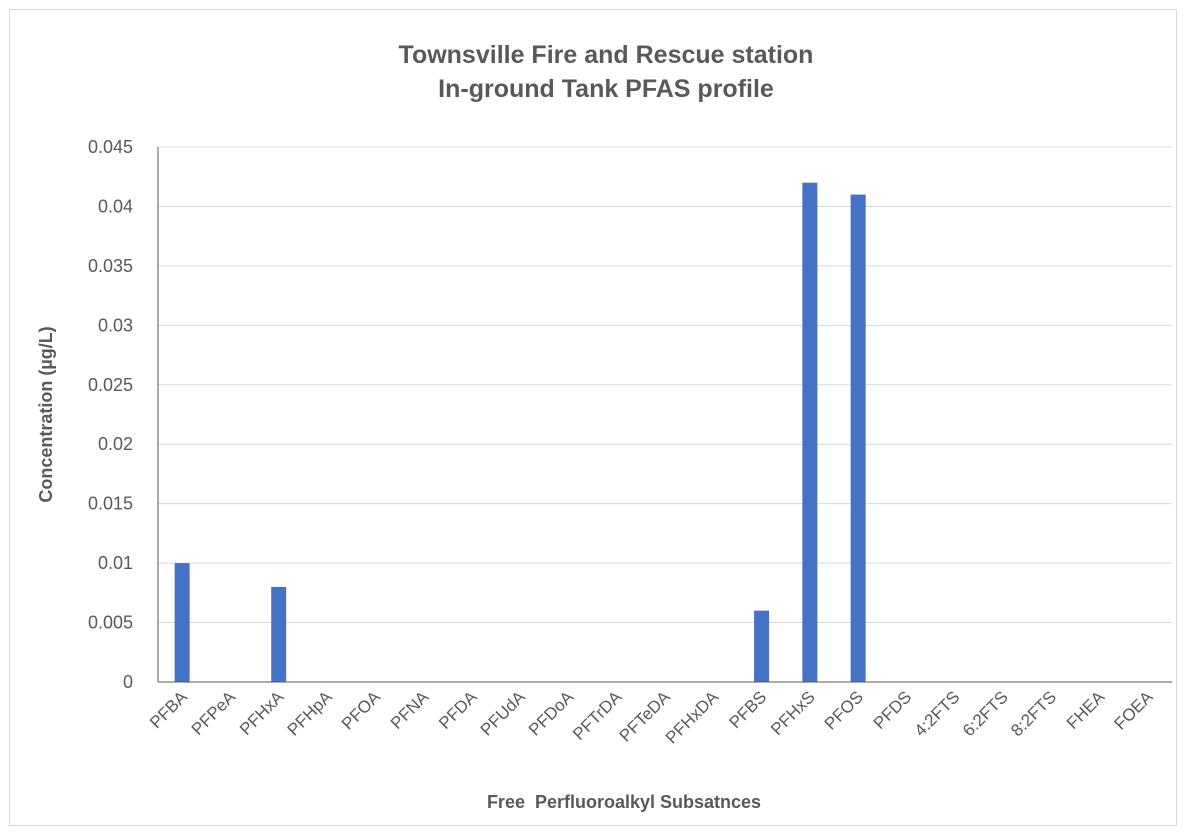 The width and height of the screenshot is (1189, 838). What do you see at coordinates (110, 147) in the screenshot?
I see `y-tick-label: 0.045` at bounding box center [110, 147].